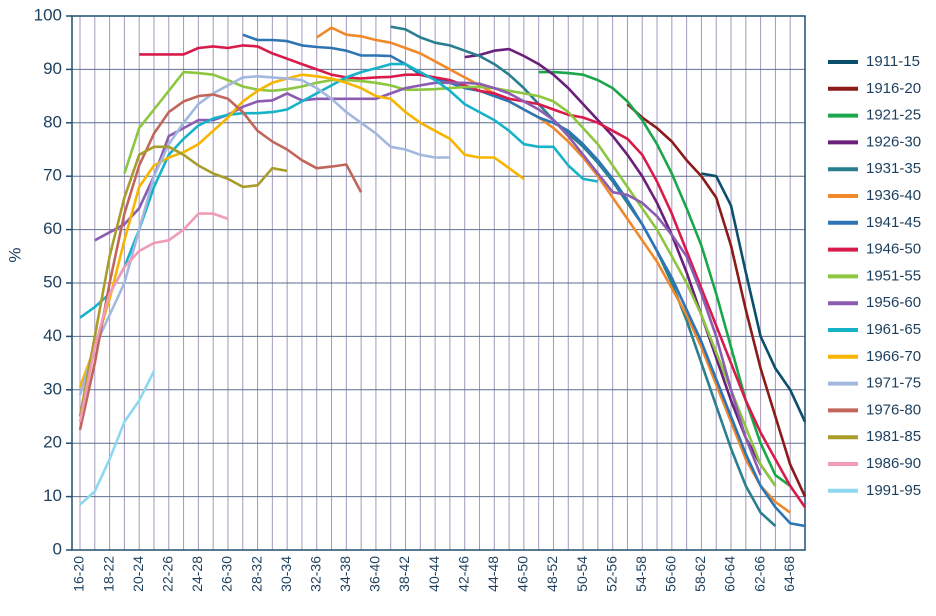  Describe the element at coordinates (582, 574) in the screenshot. I see `x-tick-label: 50-54` at that location.